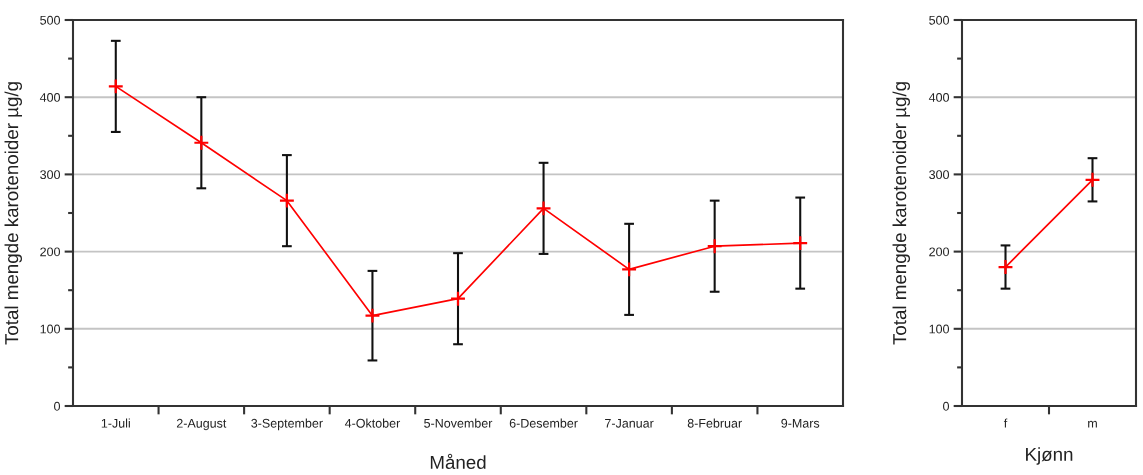  Describe the element at coordinates (458, 423) in the screenshot. I see `x-tick-label: 5-November` at that location.